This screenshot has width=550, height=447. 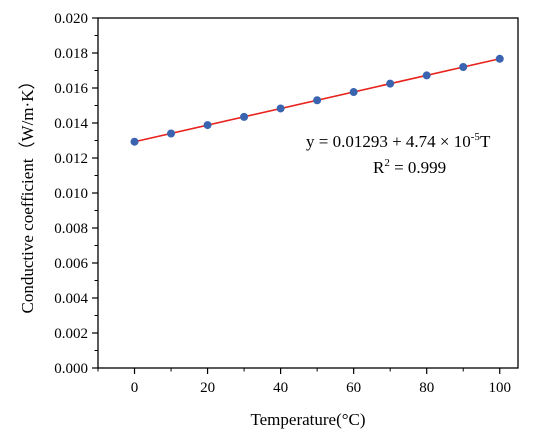 What do you see at coordinates (307, 419) in the screenshot?
I see `x-axis-title: Temperature(°C)` at bounding box center [307, 419].